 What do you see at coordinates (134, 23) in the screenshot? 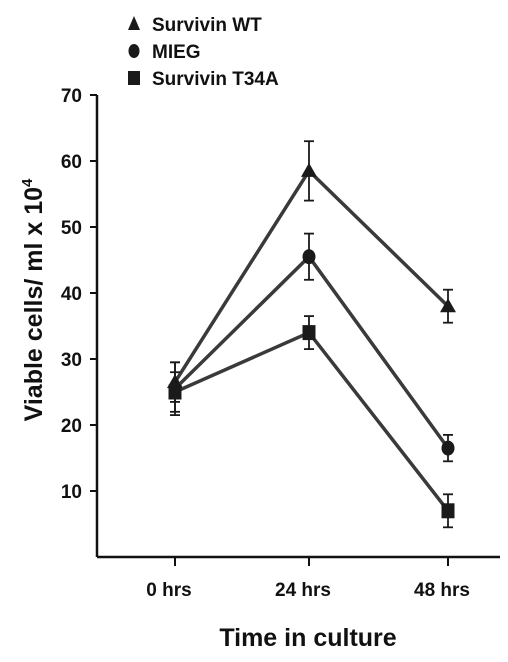
I see `triangle-icon` at bounding box center [134, 23].